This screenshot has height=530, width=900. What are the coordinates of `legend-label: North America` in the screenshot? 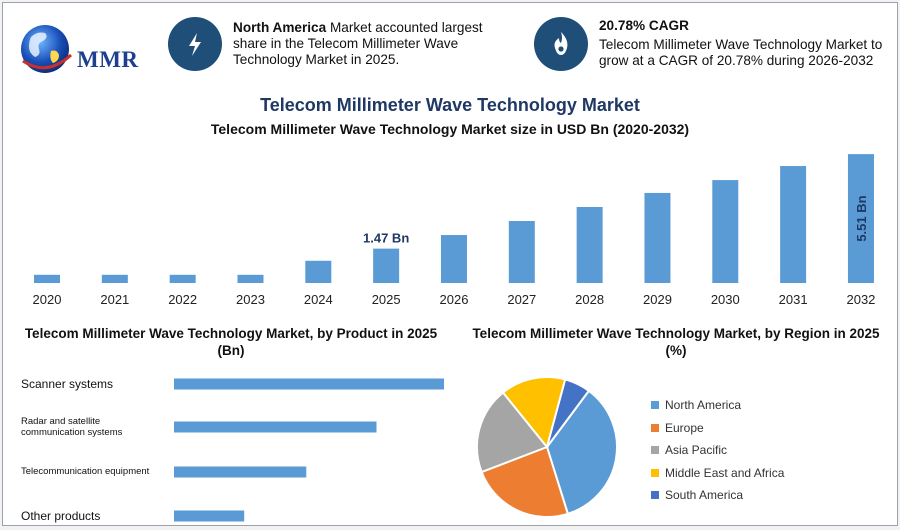 It's located at (703, 405).